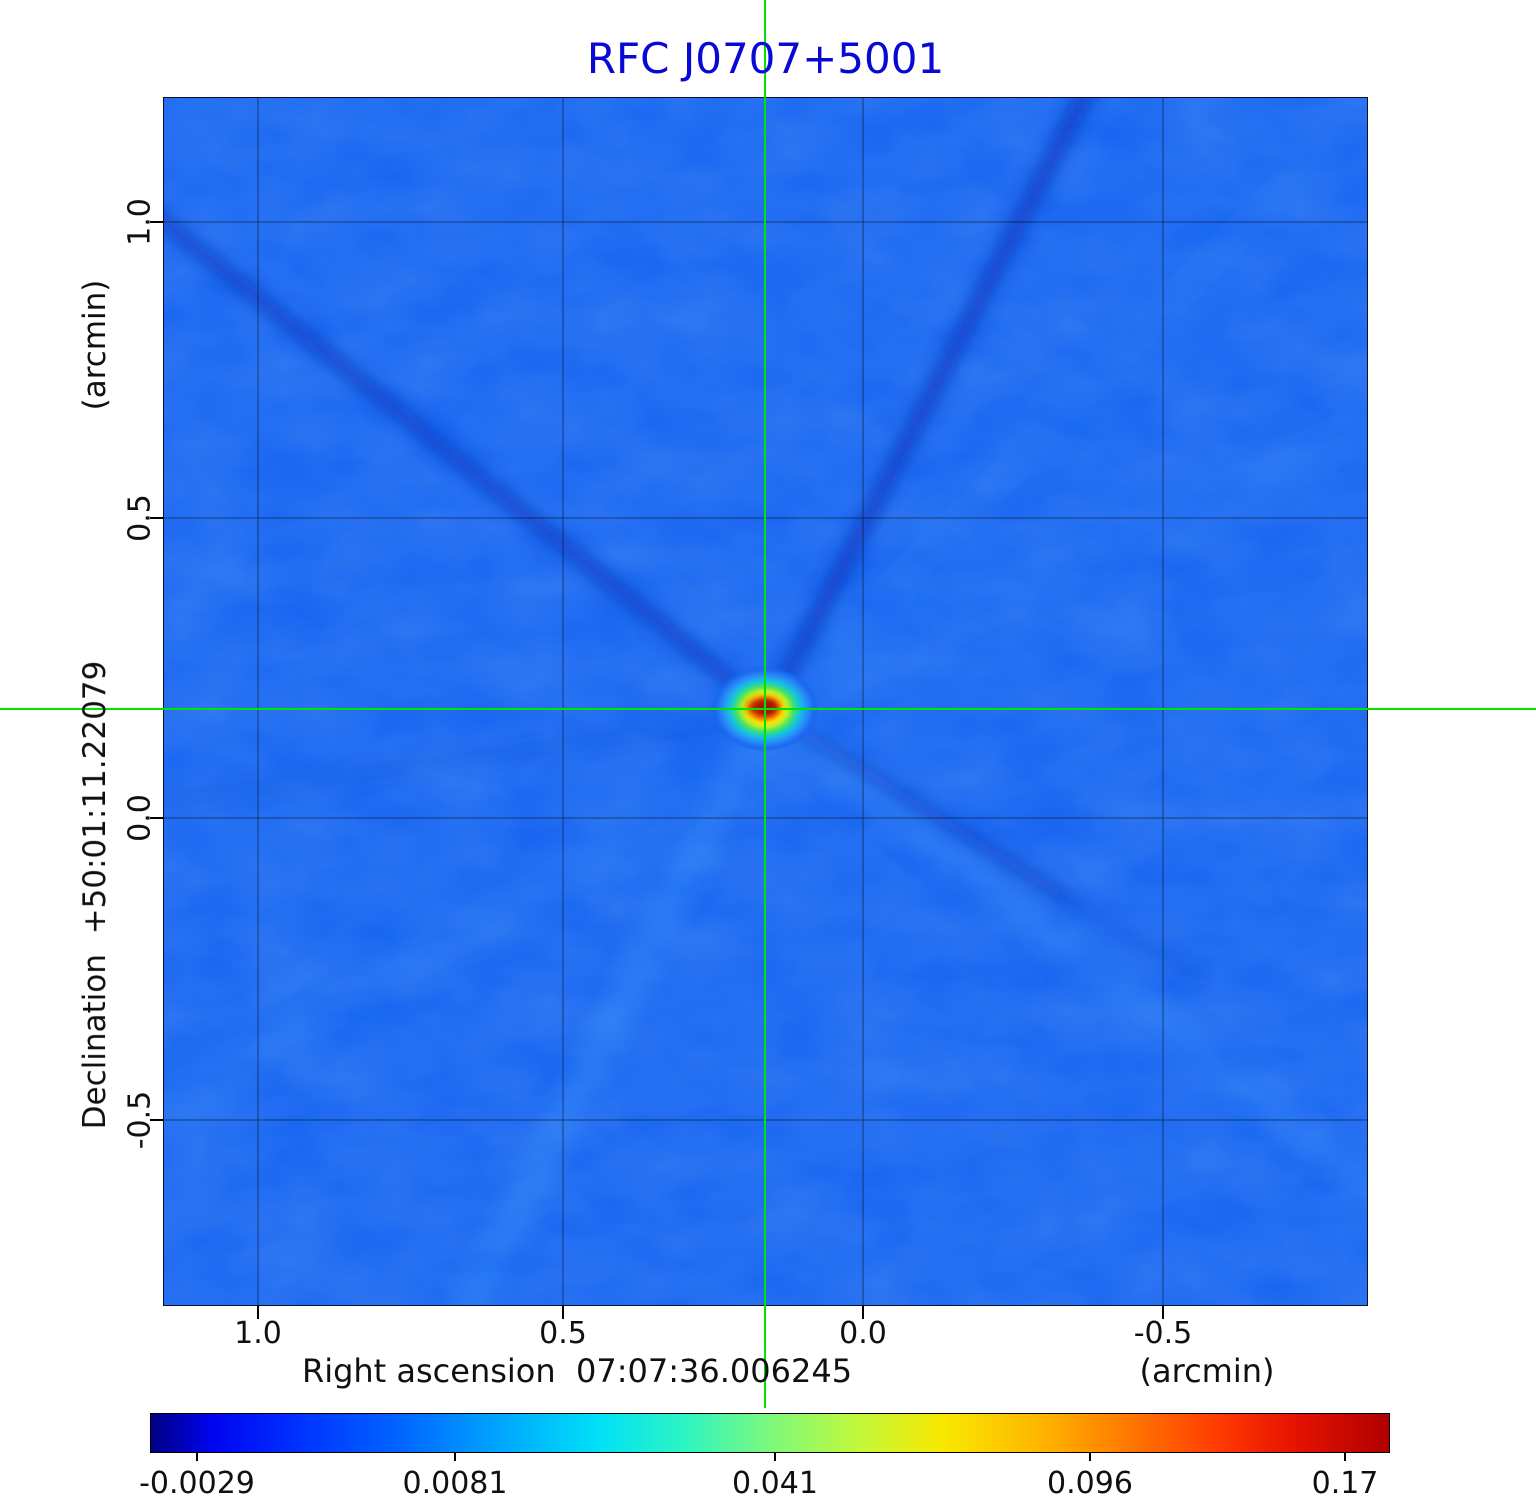 The width and height of the screenshot is (1536, 1511). I want to click on page-title: RFC J0707+5001, so click(765, 58).